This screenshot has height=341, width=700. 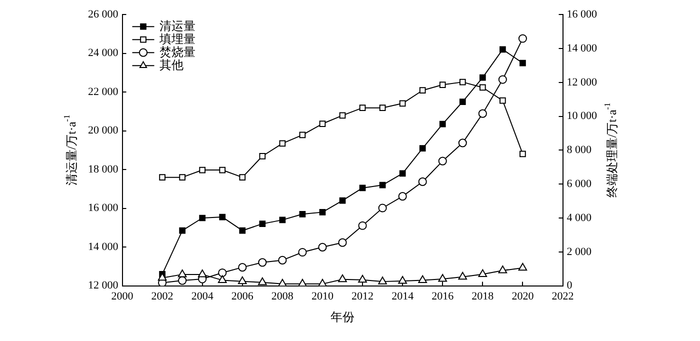 I want to click on y2-tick-label: 10 000, so click(x=582, y=116).